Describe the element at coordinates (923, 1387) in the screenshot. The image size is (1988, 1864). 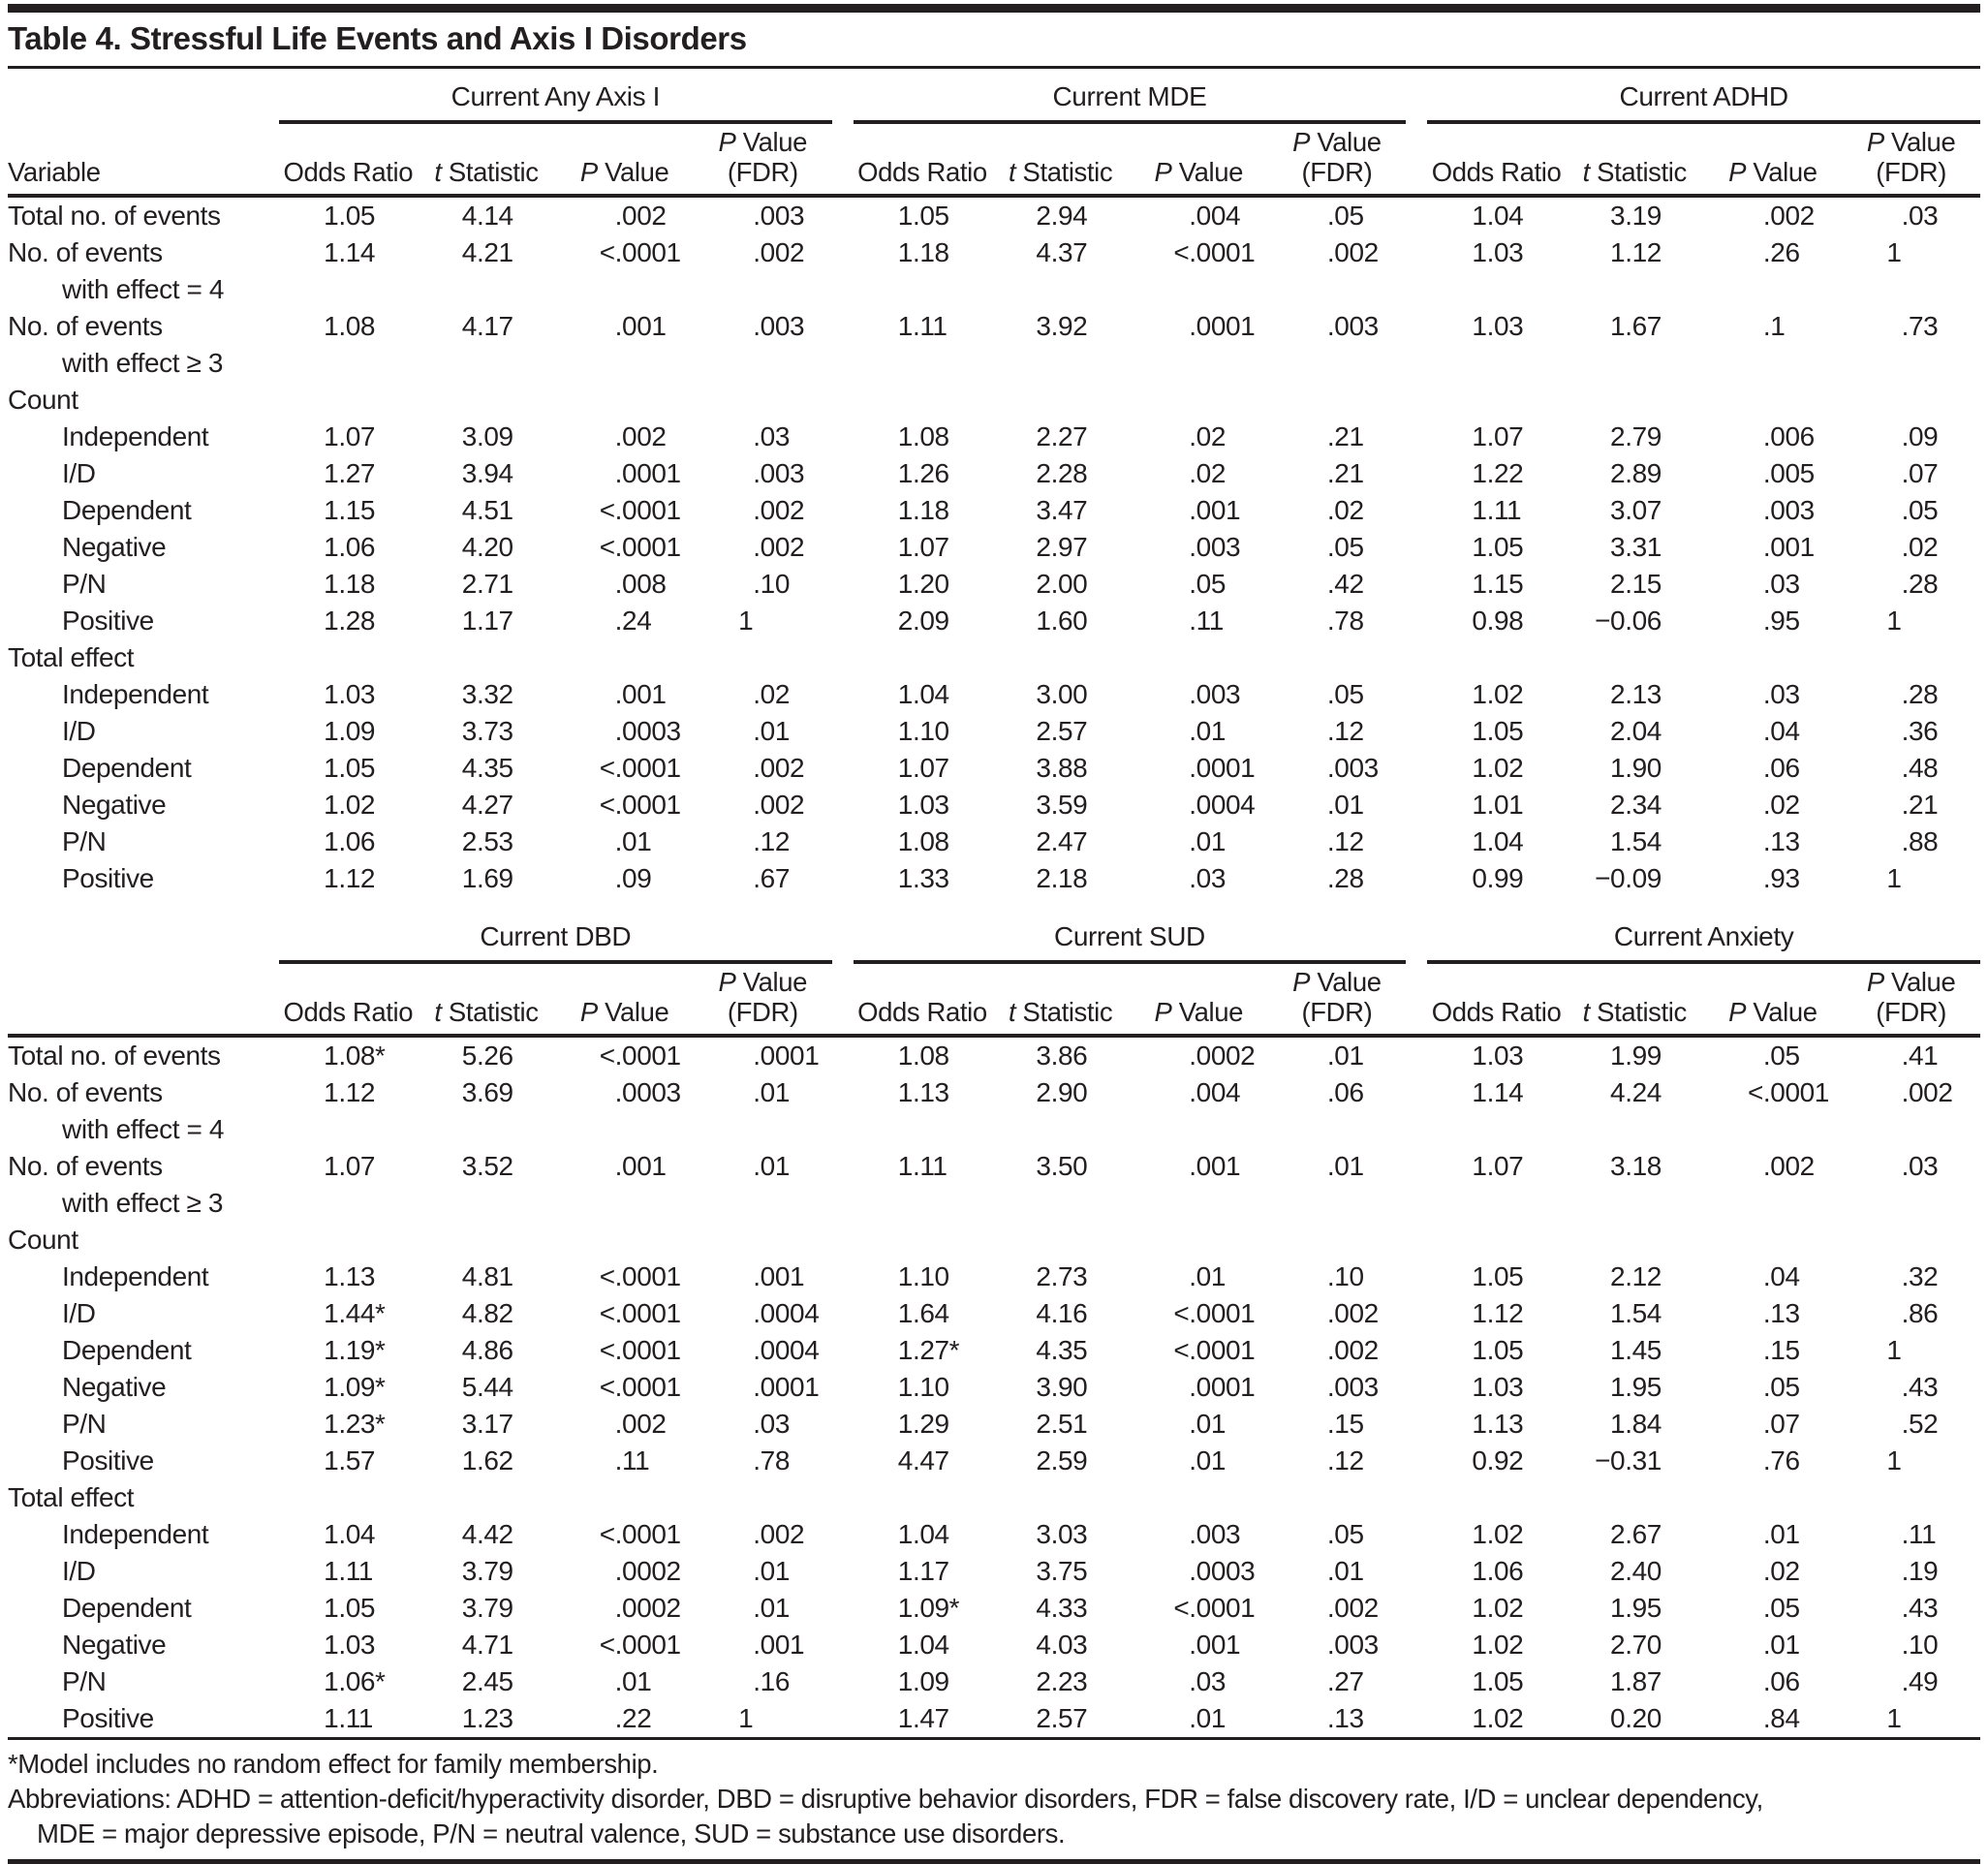
I see `value-cell: 1.10` at that location.